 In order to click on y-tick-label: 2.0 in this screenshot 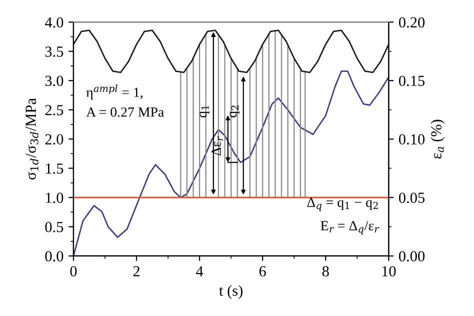, I will do `click(54, 139)`.